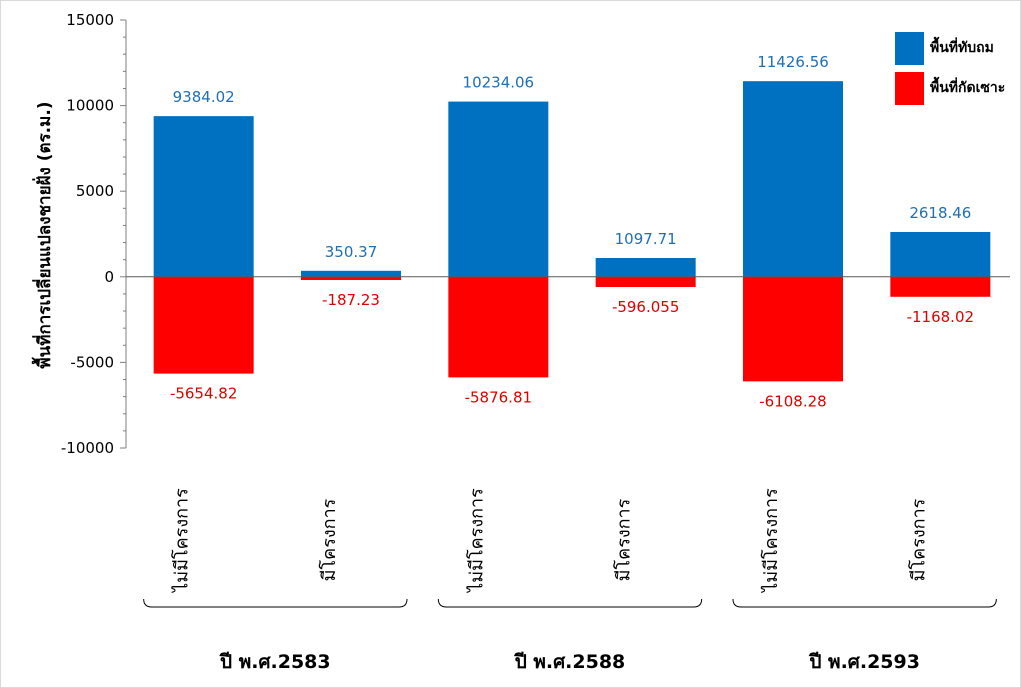 This screenshot has height=688, width=1021. Describe the element at coordinates (43, 234) in the screenshot. I see `y-axis-label: พื้นที่การเปลี่ยนแปลงชายฝั่ง (ตร.ม.)` at that location.